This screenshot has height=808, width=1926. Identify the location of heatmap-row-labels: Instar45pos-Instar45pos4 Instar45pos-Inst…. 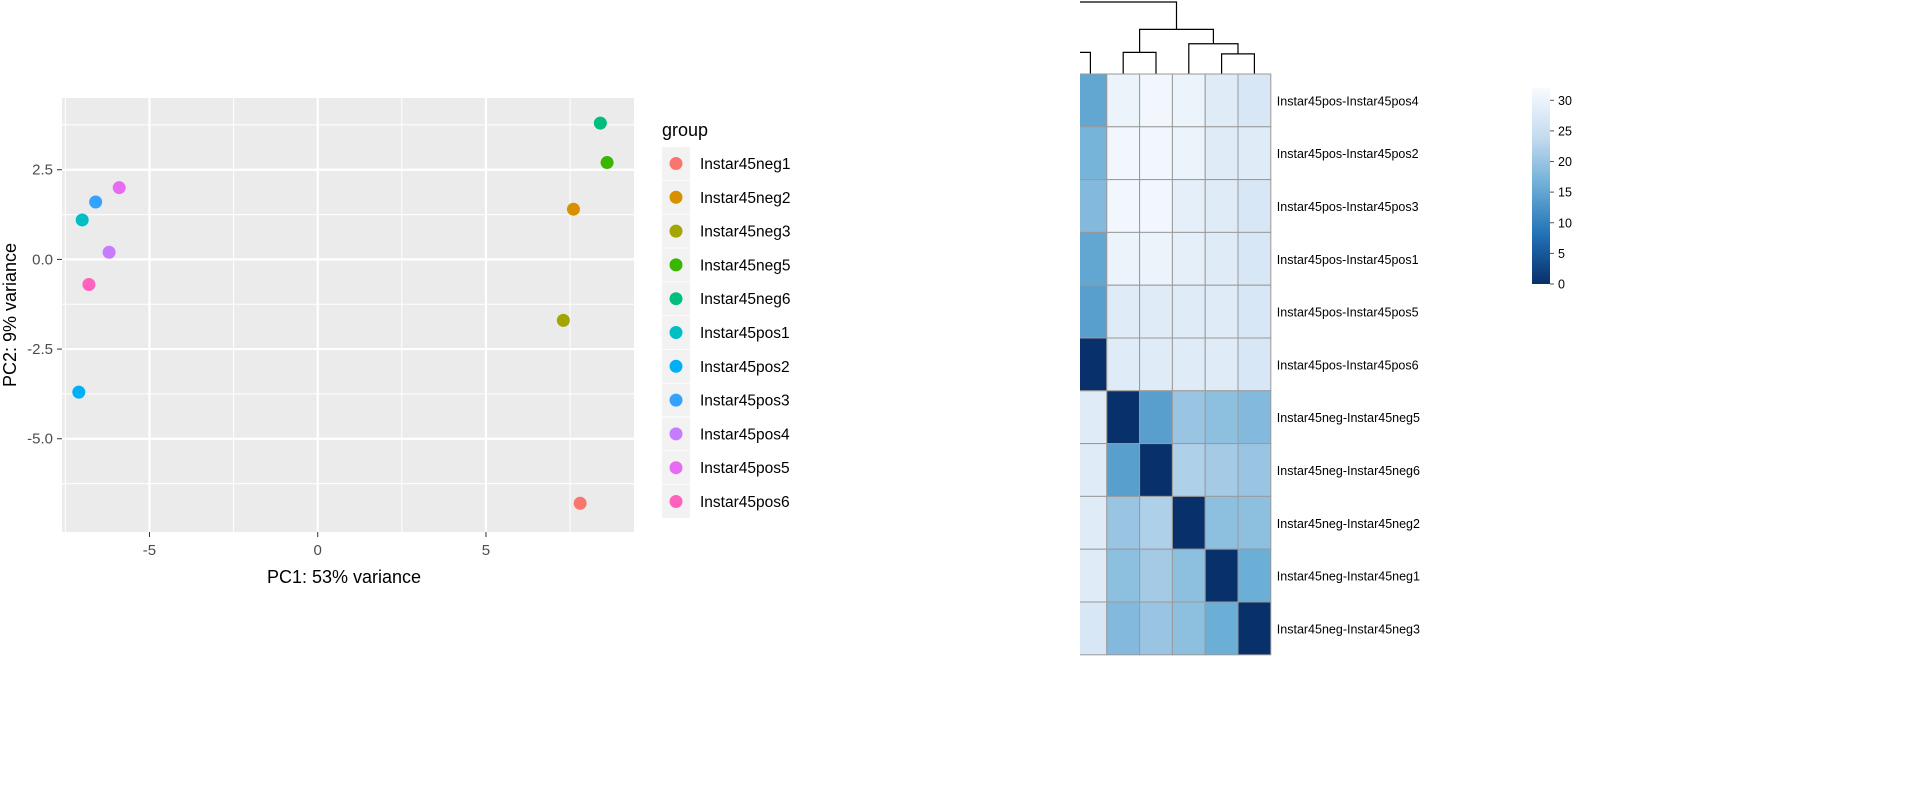
(1348, 365).